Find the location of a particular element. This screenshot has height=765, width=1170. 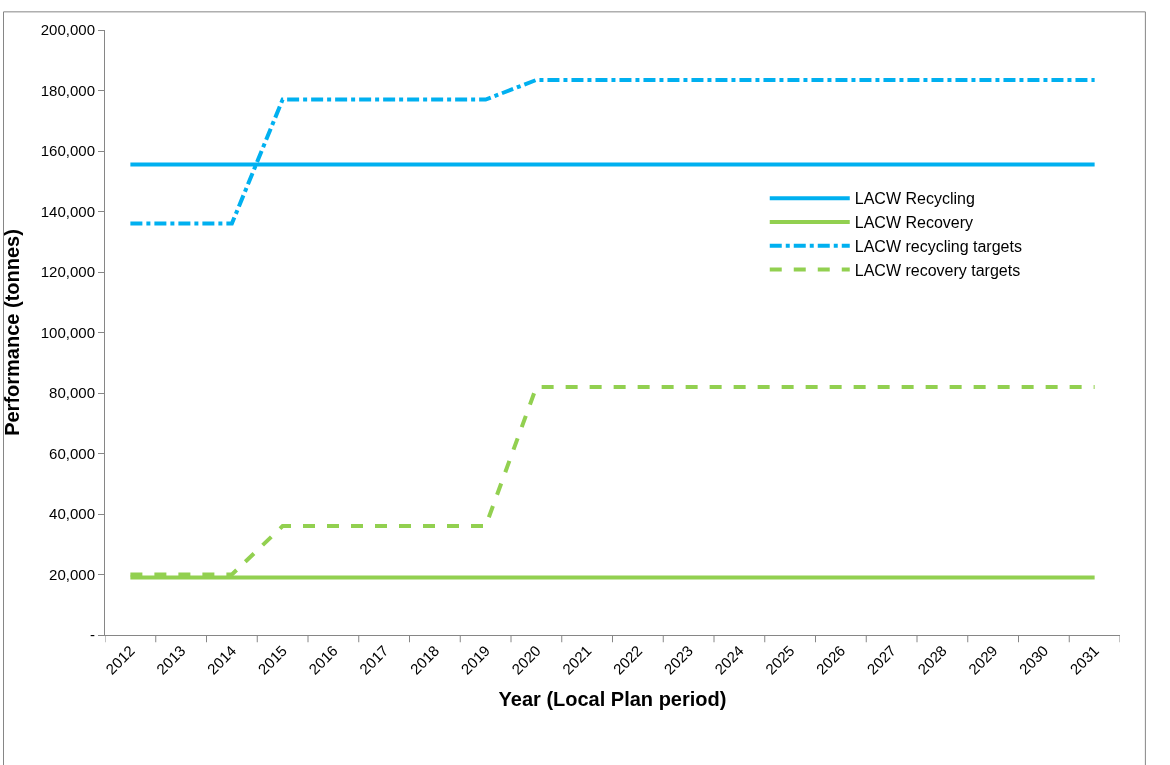

y-tick-label: 80,000 is located at coordinates (72, 393).